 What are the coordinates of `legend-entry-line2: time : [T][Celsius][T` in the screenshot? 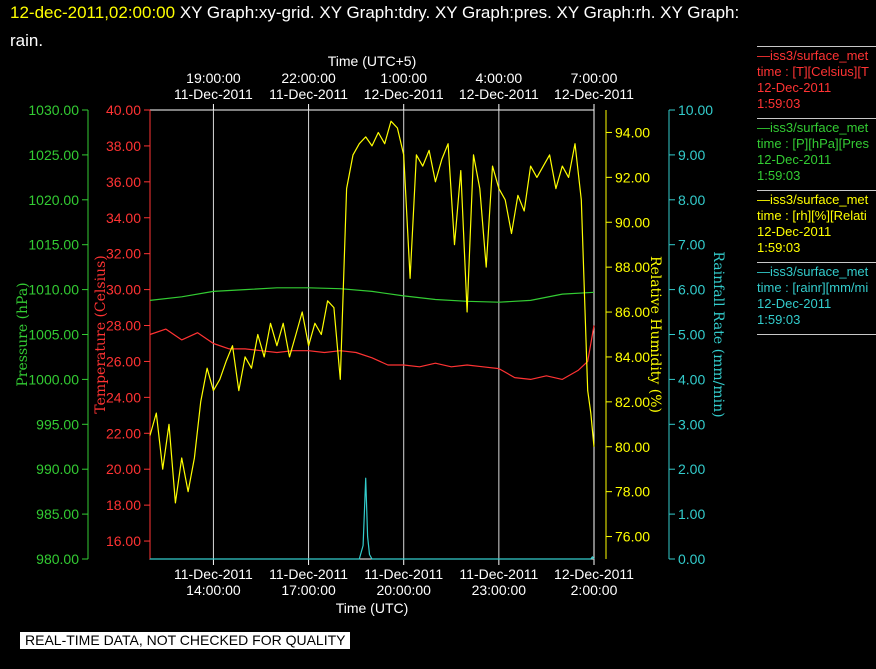 It's located at (813, 71).